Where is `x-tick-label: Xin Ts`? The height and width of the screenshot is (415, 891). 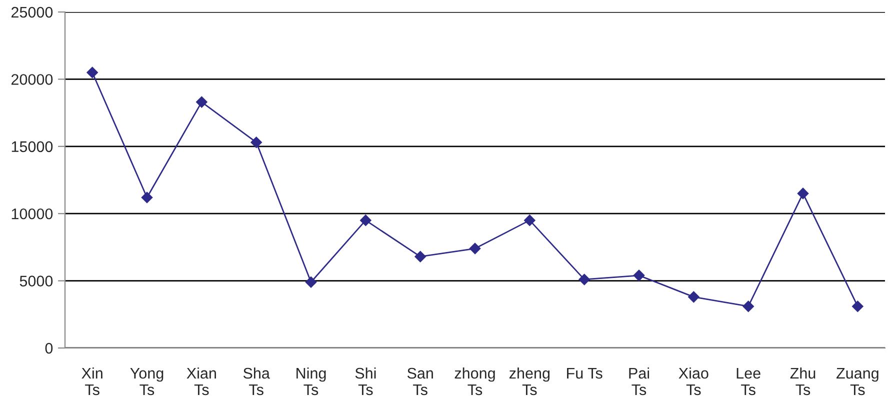 x-tick-label: Xin Ts is located at coordinates (92, 381).